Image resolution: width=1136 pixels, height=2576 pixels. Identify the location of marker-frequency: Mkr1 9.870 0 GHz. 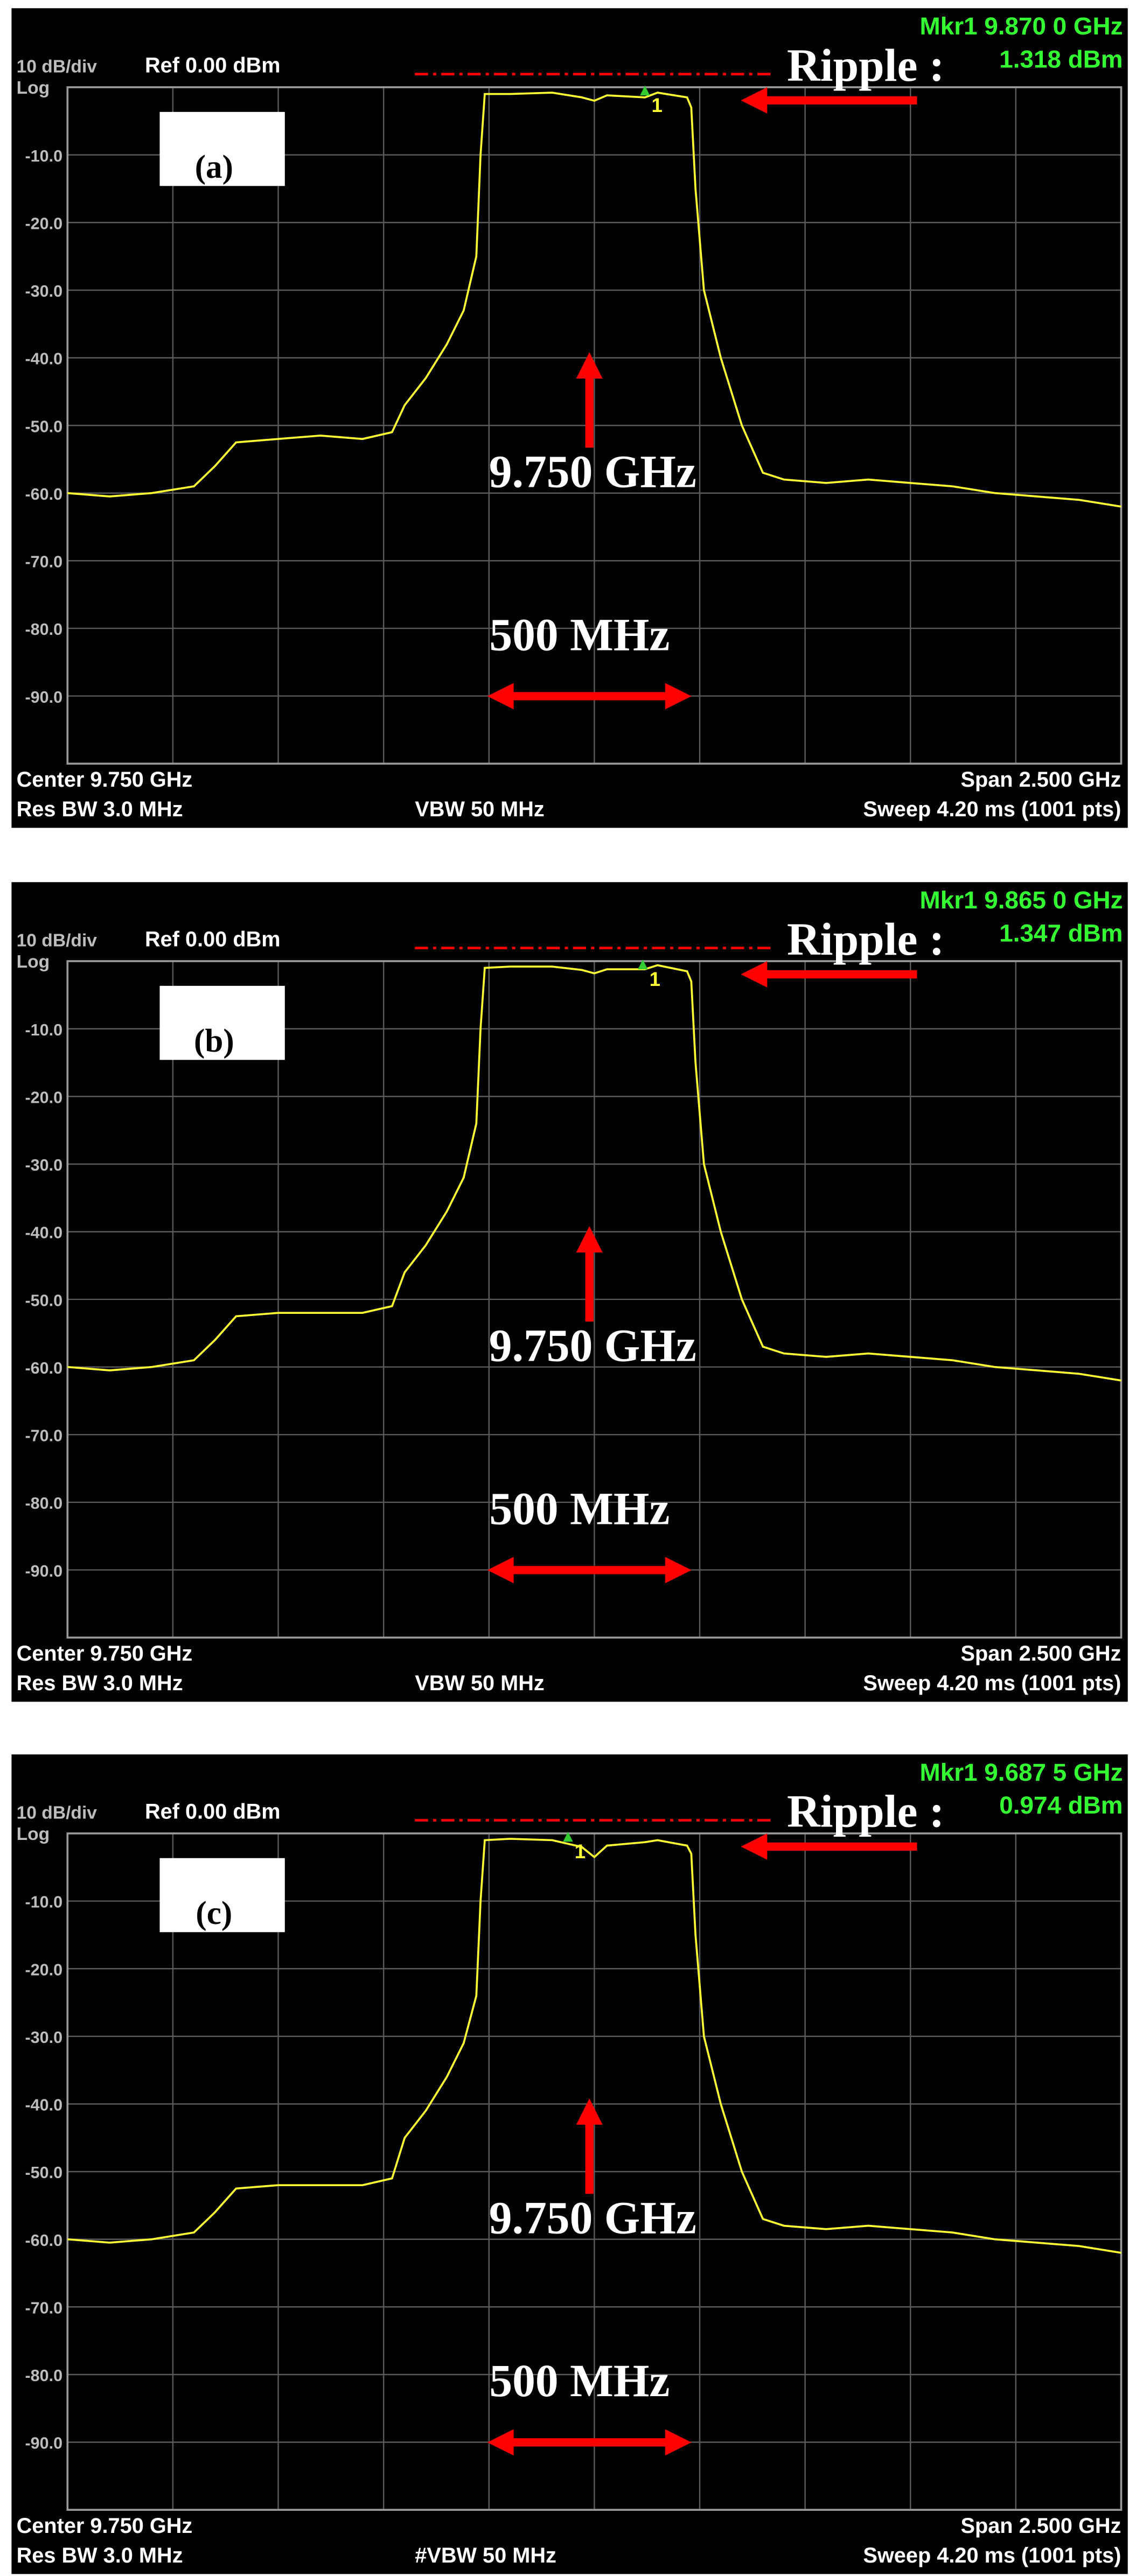
(1021, 26).